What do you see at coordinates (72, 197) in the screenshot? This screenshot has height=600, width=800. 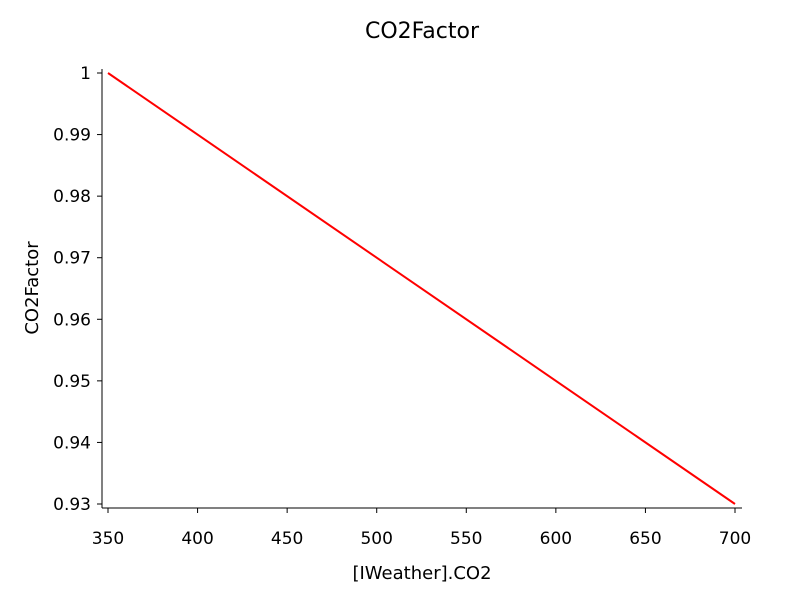 I see `y-tick-label: 0.98` at bounding box center [72, 197].